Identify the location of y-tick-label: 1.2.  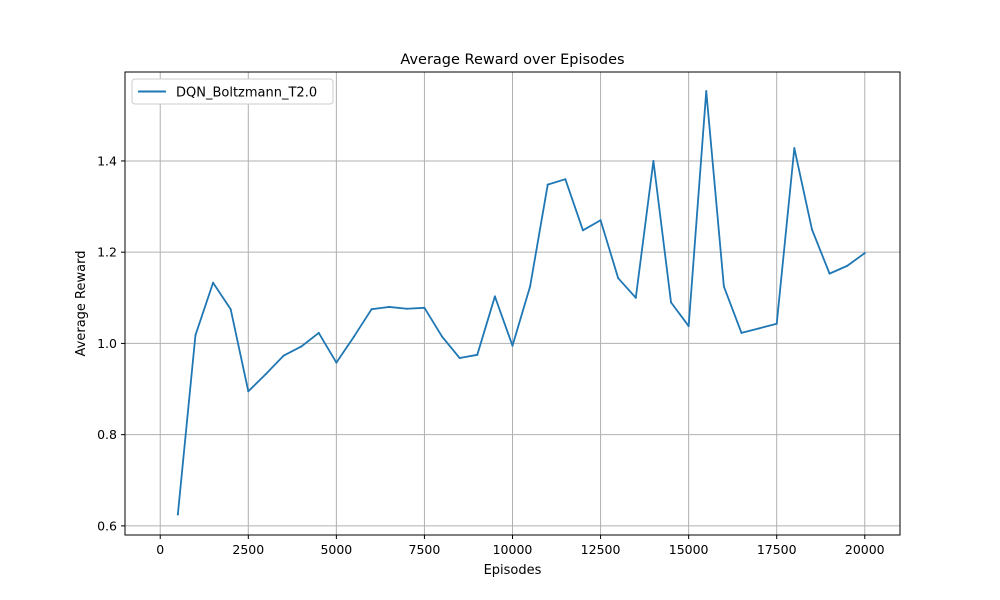
(107, 252).